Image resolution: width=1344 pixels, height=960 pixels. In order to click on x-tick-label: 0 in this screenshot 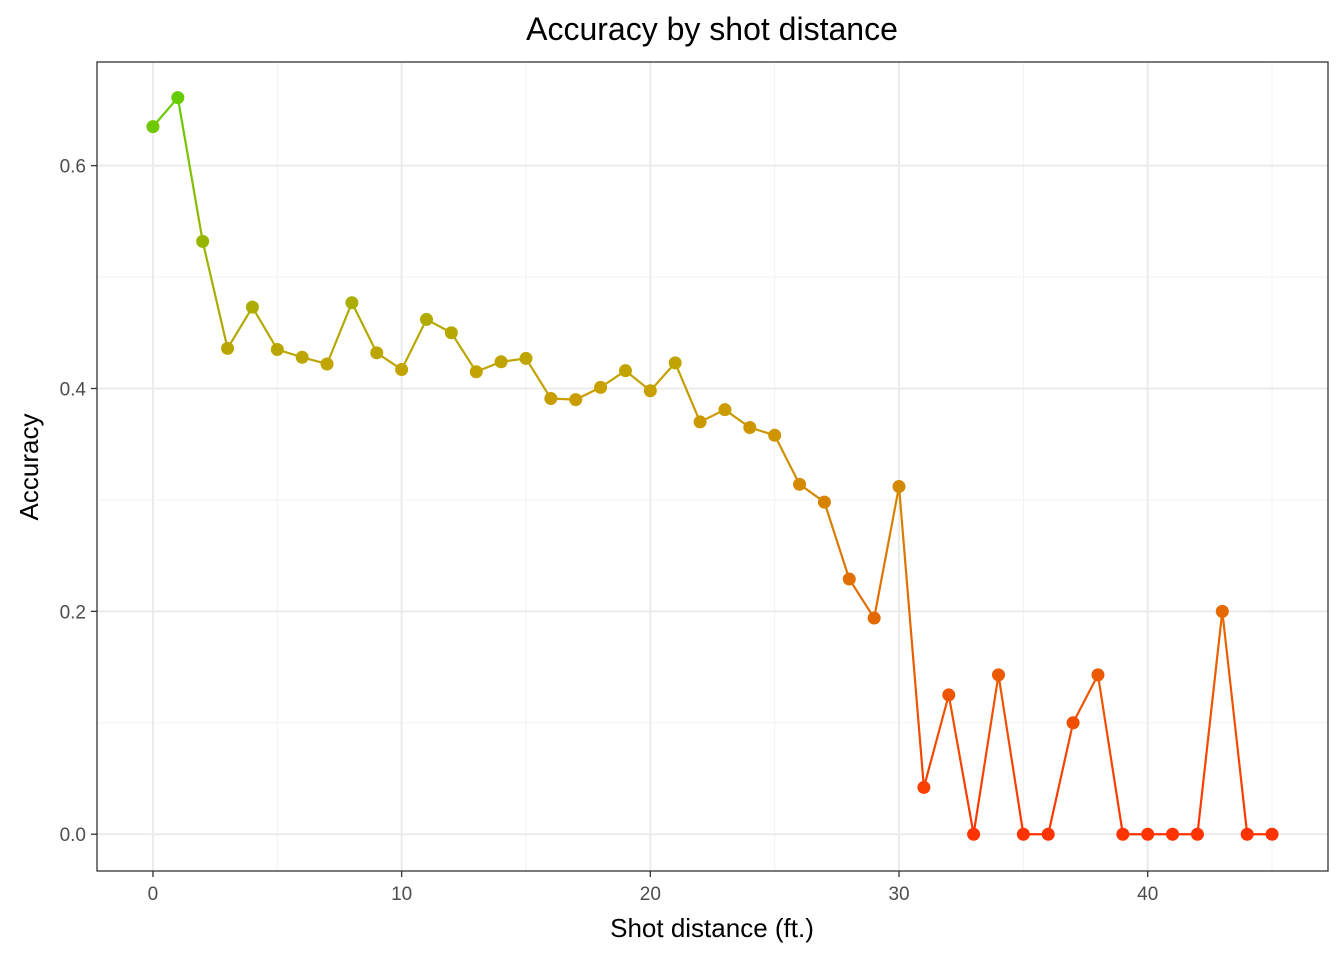, I will do `click(153, 894)`.